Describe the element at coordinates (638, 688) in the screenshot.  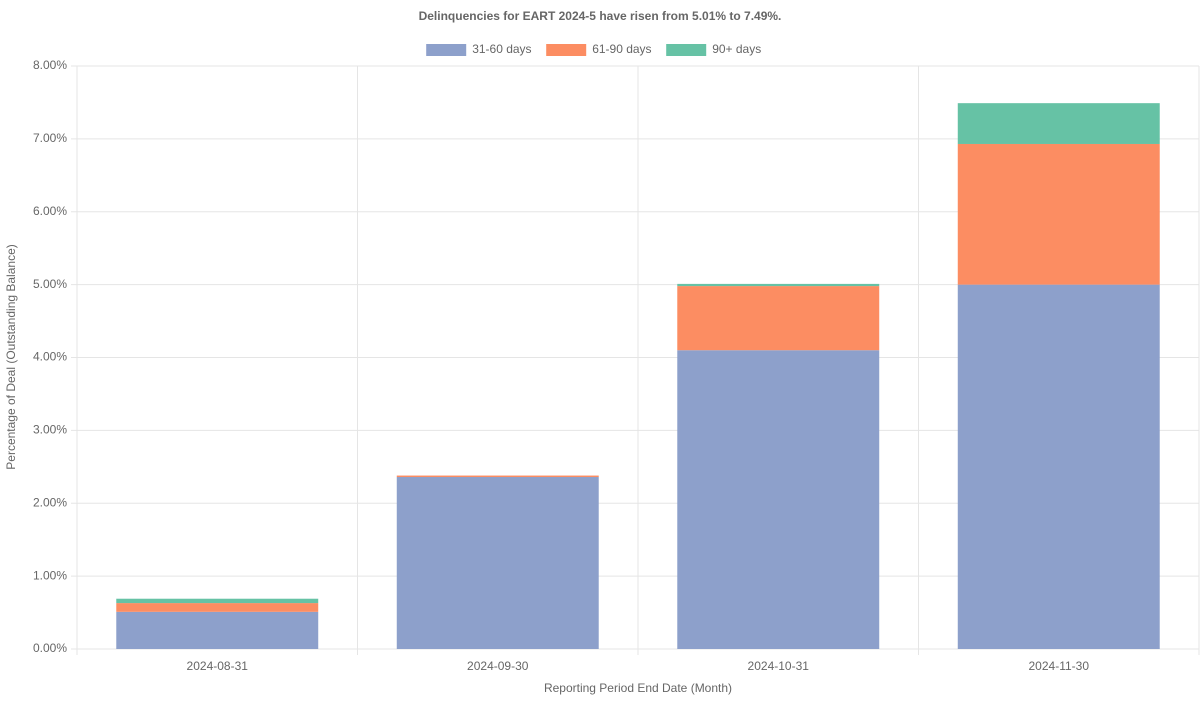
I see `x-axis-title: Reporting Period End Date (Month)` at that location.